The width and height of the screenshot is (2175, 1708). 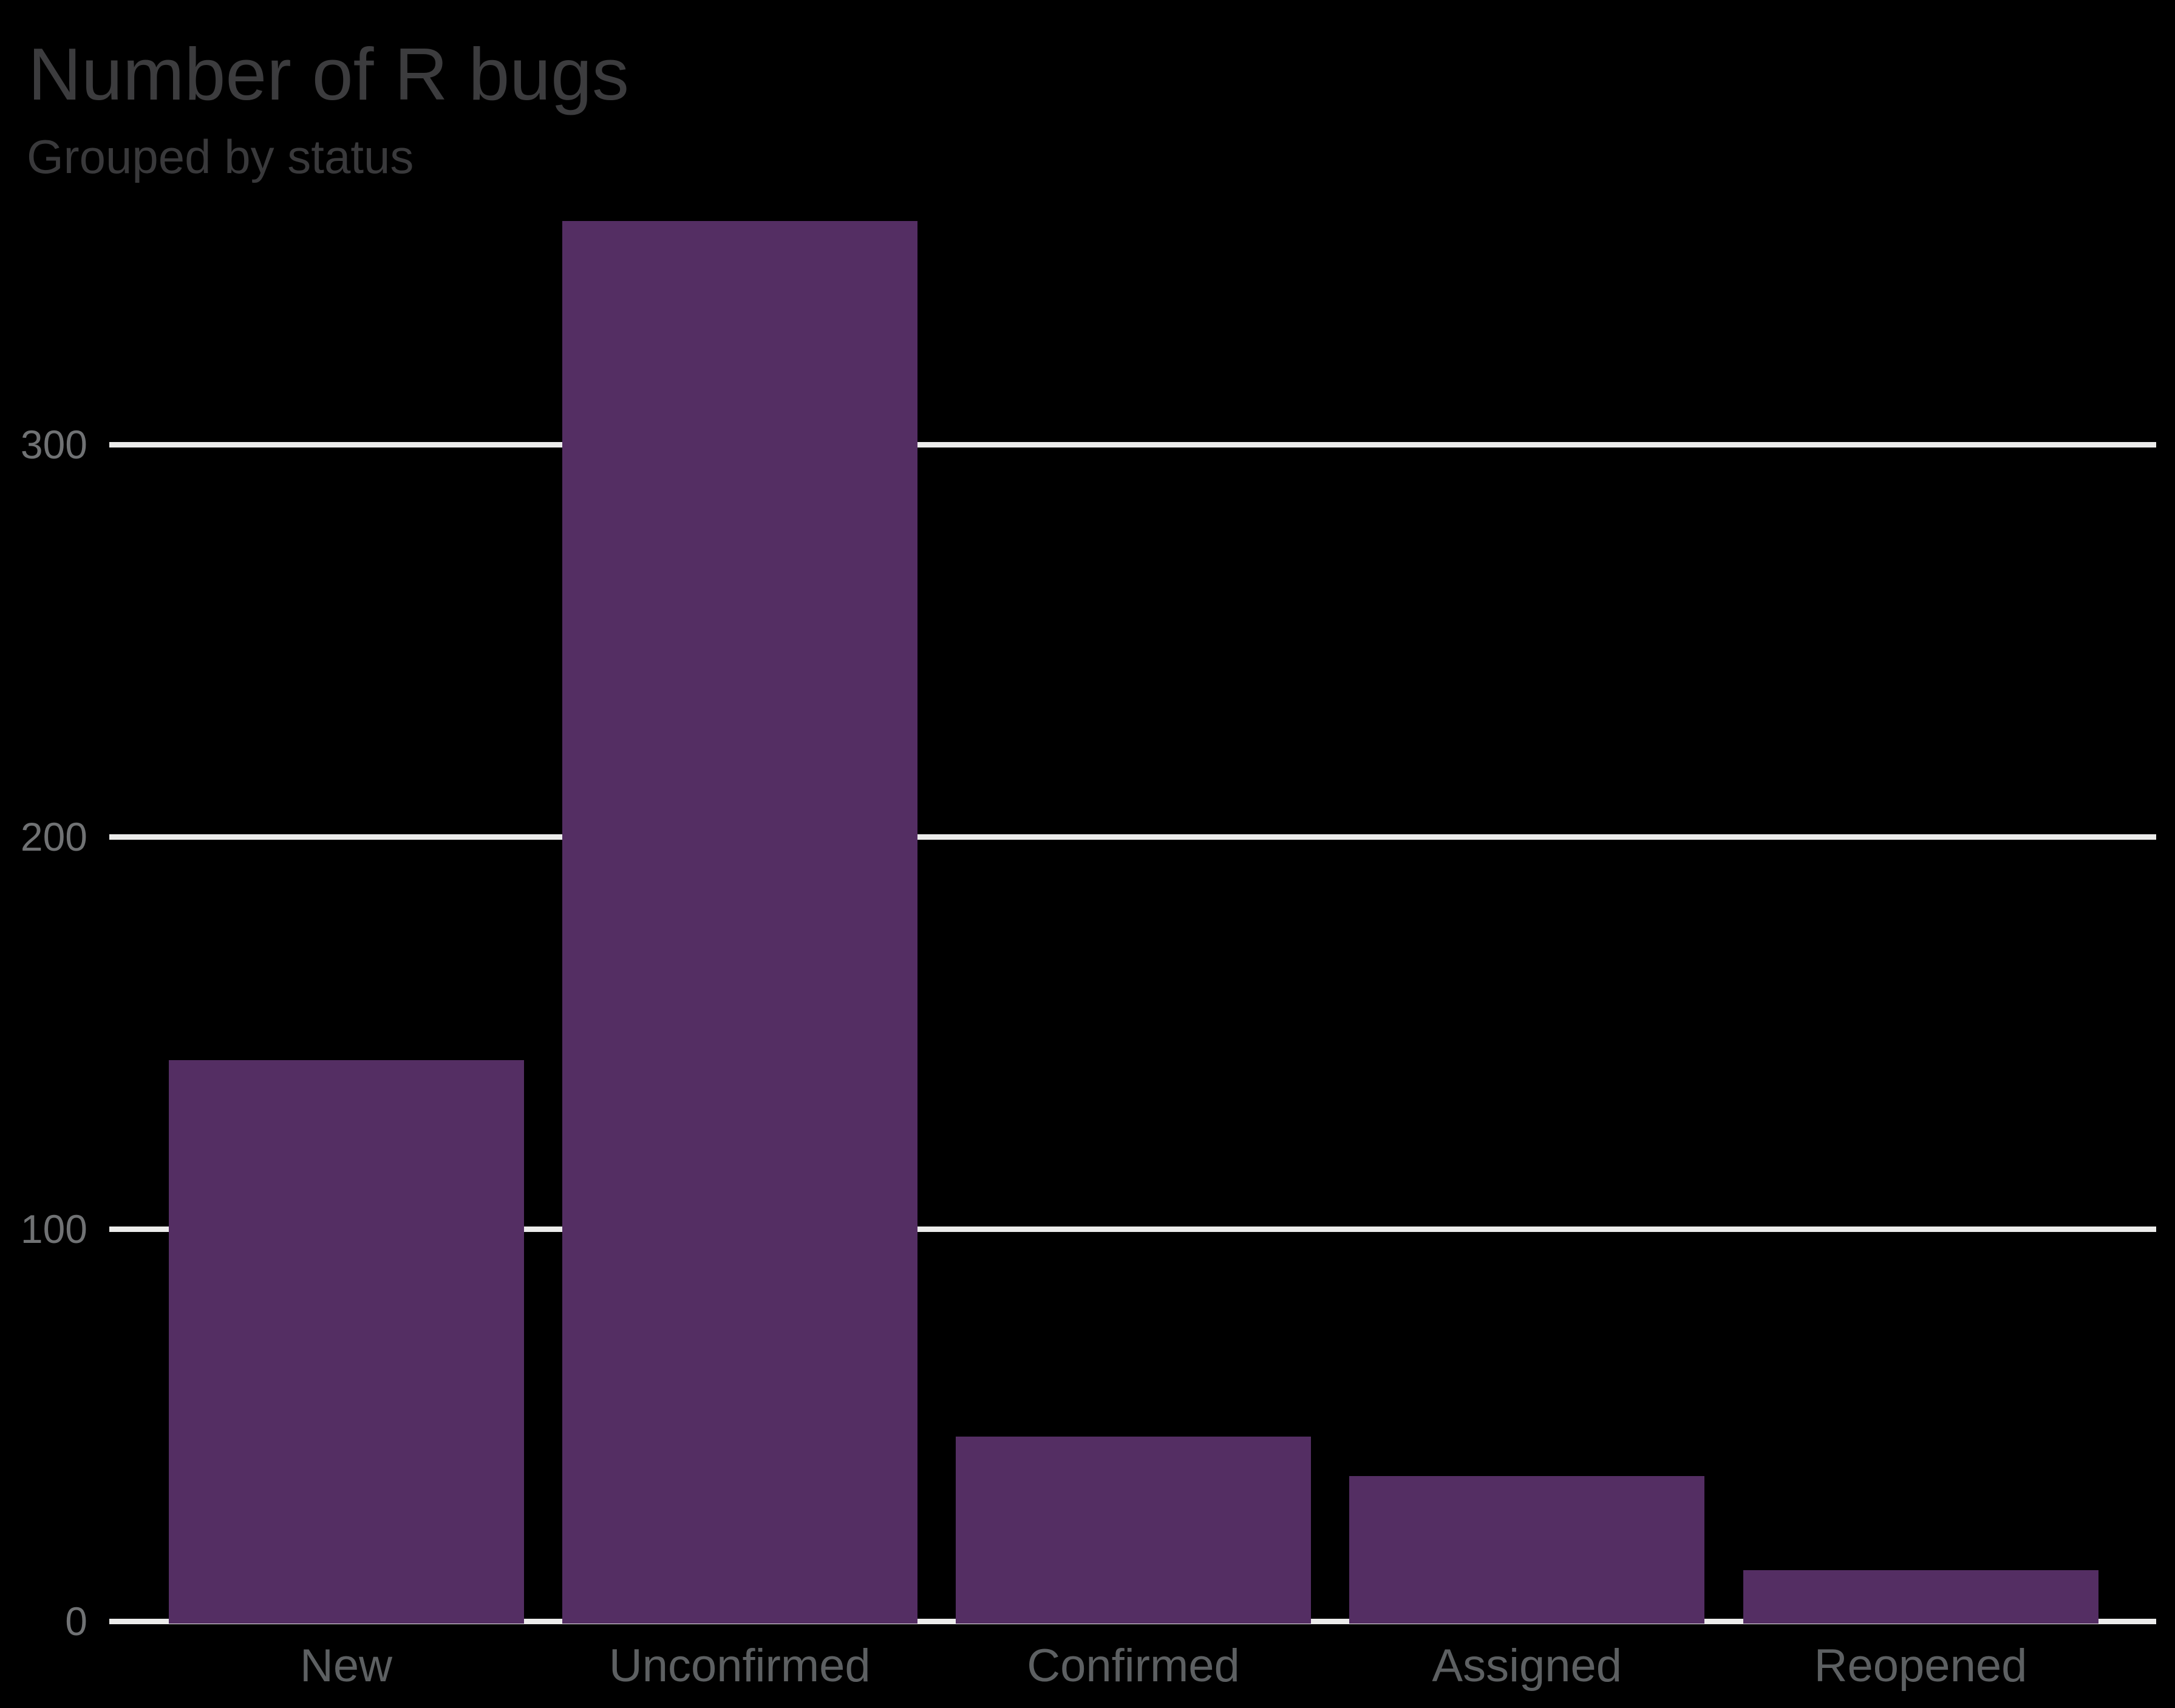 I want to click on bar-new, so click(x=346, y=1342).